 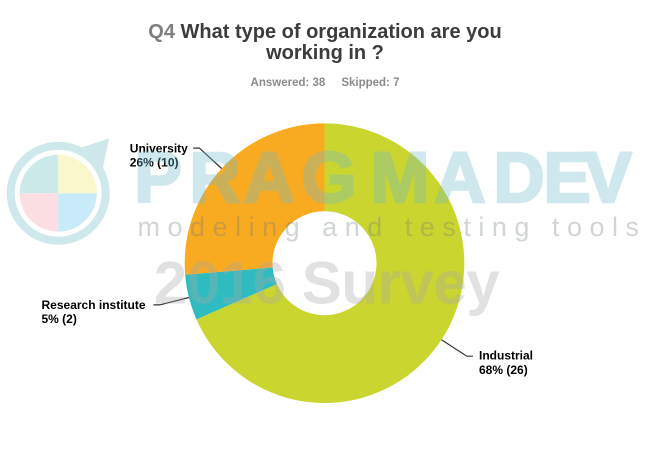 What do you see at coordinates (328, 178) in the screenshot?
I see `svg-text: G` at bounding box center [328, 178].